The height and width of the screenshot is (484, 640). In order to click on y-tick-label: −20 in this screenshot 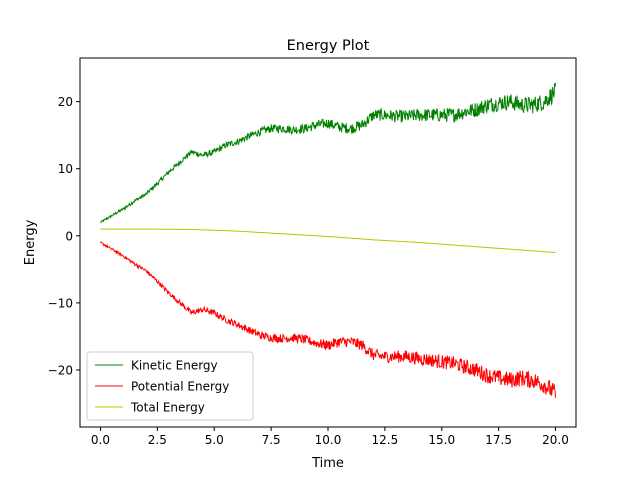, I will do `click(60, 370)`.